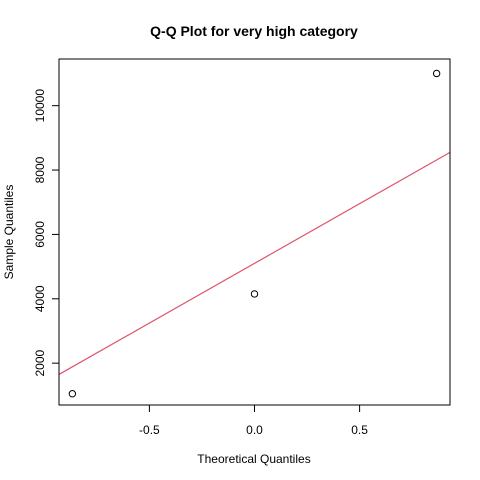 This screenshot has width=480, height=480. I want to click on y-tick-label-4: 8000, so click(40, 169).